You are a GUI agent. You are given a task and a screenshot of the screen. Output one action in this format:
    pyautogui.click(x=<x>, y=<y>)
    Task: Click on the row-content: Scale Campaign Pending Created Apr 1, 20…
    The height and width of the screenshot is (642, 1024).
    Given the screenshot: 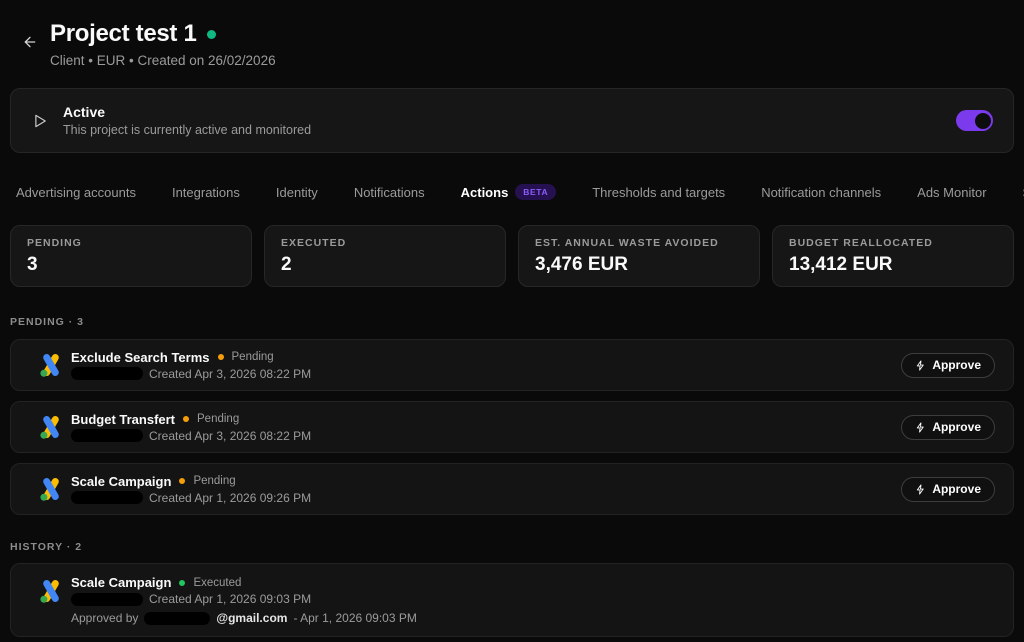 What is the action you would take?
    pyautogui.click(x=191, y=489)
    